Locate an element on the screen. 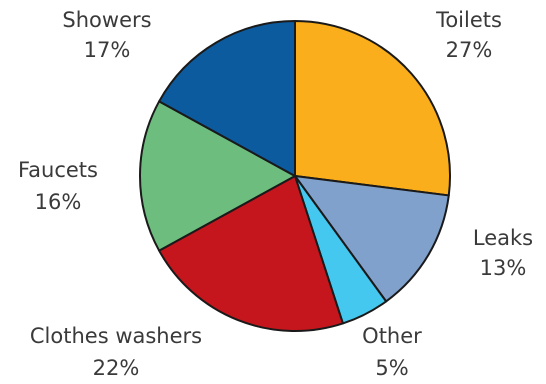 The height and width of the screenshot is (384, 546). value-leaks: 13% is located at coordinates (503, 268).